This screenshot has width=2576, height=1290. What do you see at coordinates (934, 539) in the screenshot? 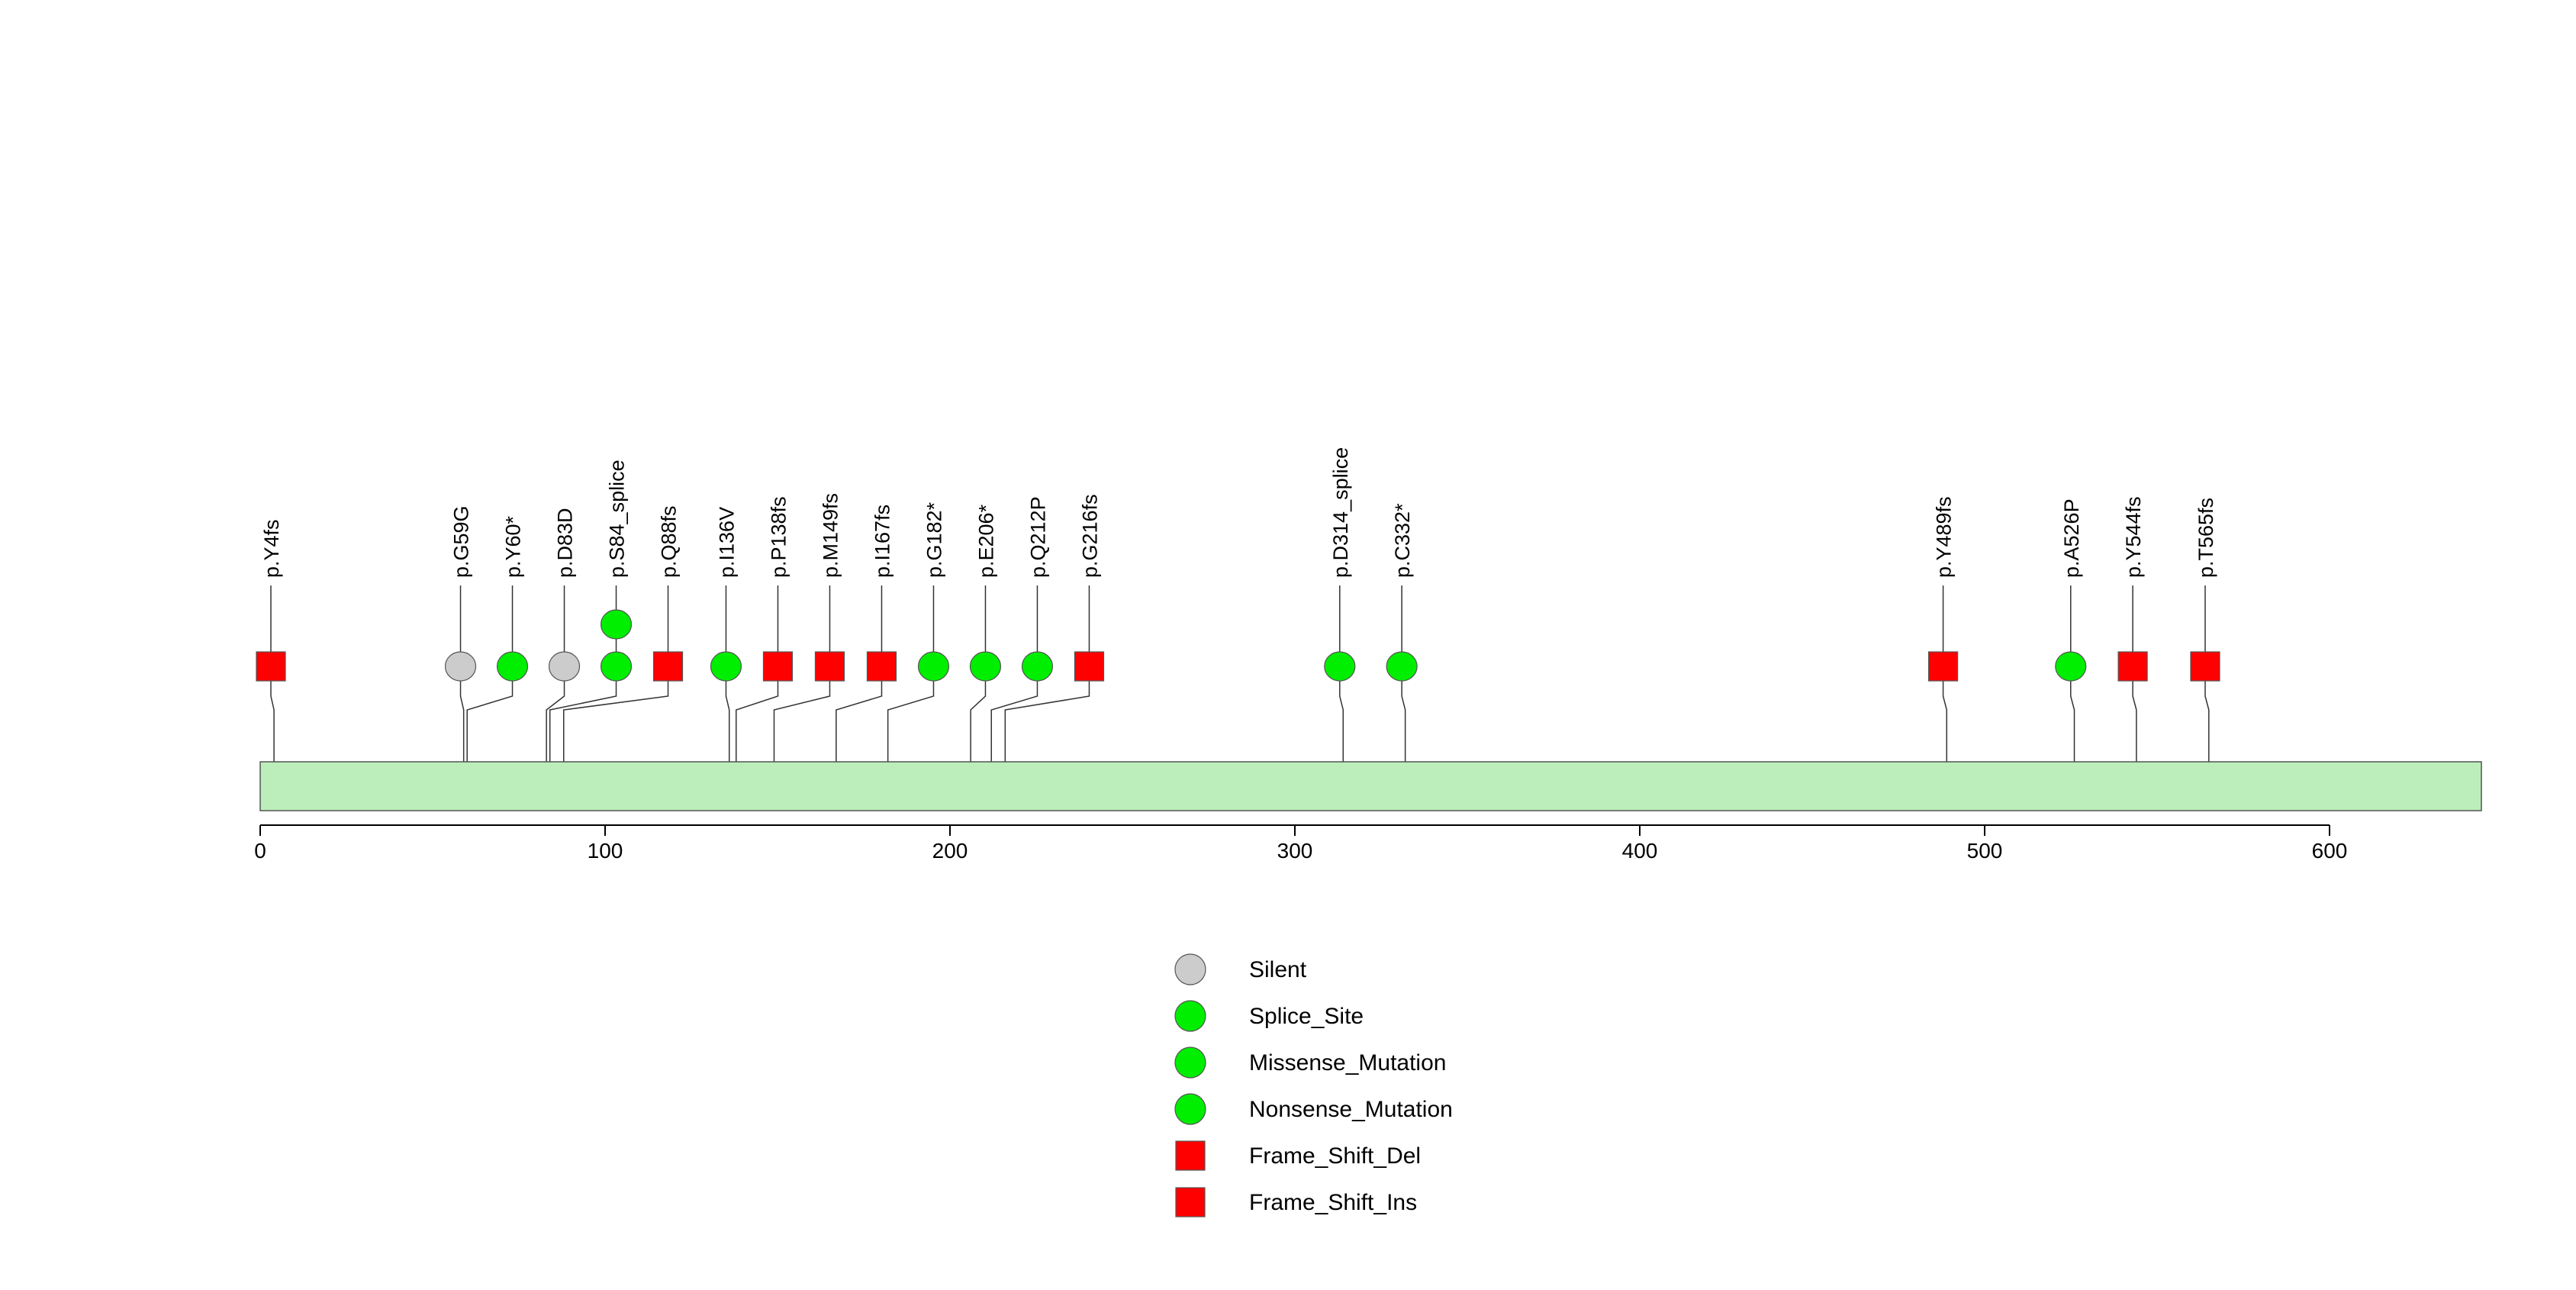
I see `mutation-label: p.G182*` at bounding box center [934, 539].